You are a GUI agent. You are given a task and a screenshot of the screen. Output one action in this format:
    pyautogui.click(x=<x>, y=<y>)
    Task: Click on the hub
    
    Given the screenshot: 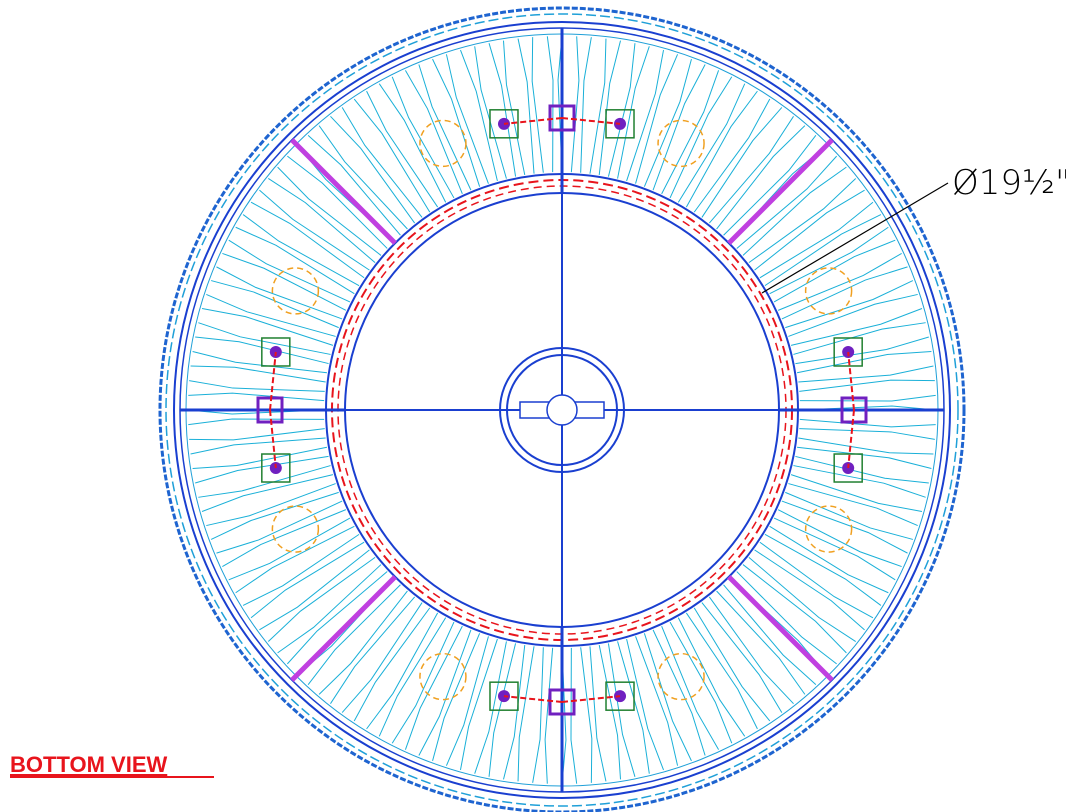 What is the action you would take?
    pyautogui.click(x=562, y=410)
    